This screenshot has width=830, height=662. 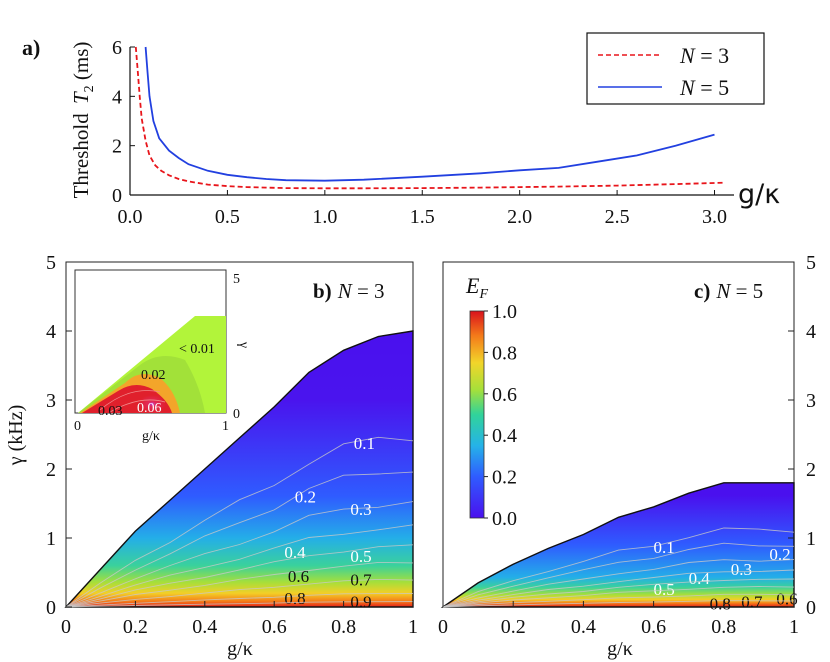 I want to click on contour-label: 0.1, so click(x=364, y=443).